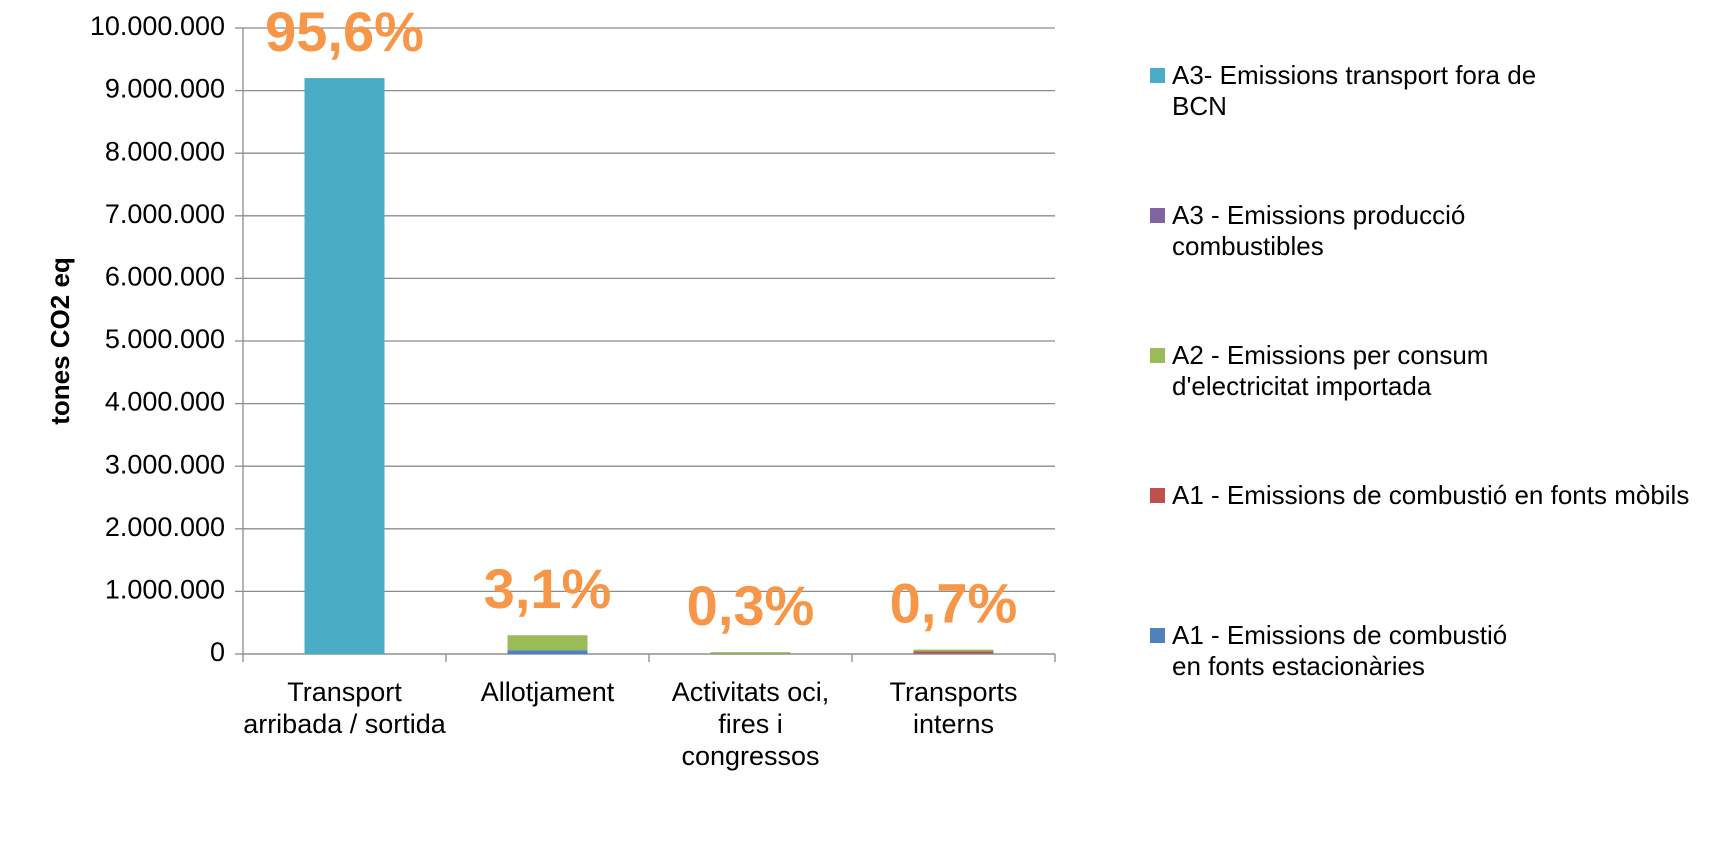  Describe the element at coordinates (344, 31) in the screenshot. I see `percent-annotation: 95,6%` at that location.